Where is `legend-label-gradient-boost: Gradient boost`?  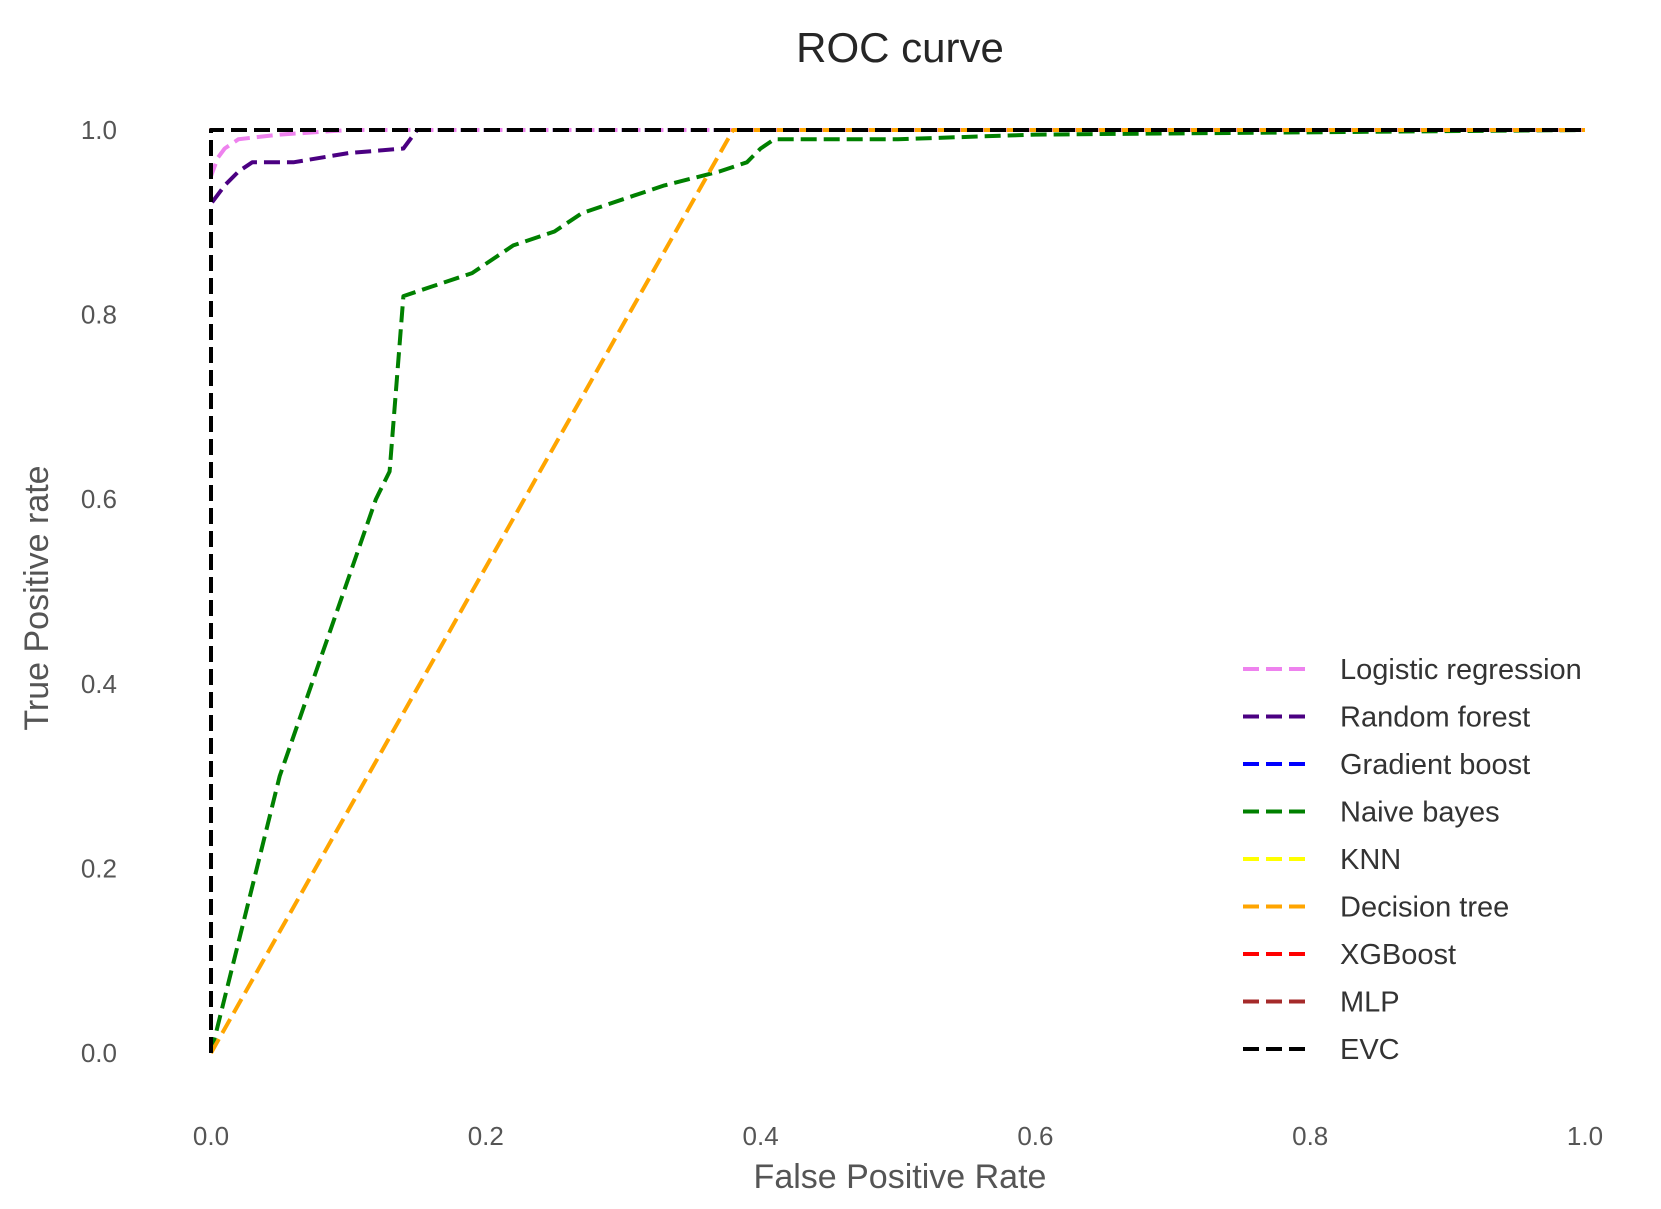 legend-label-gradient-boost: Gradient boost is located at coordinates (1435, 765).